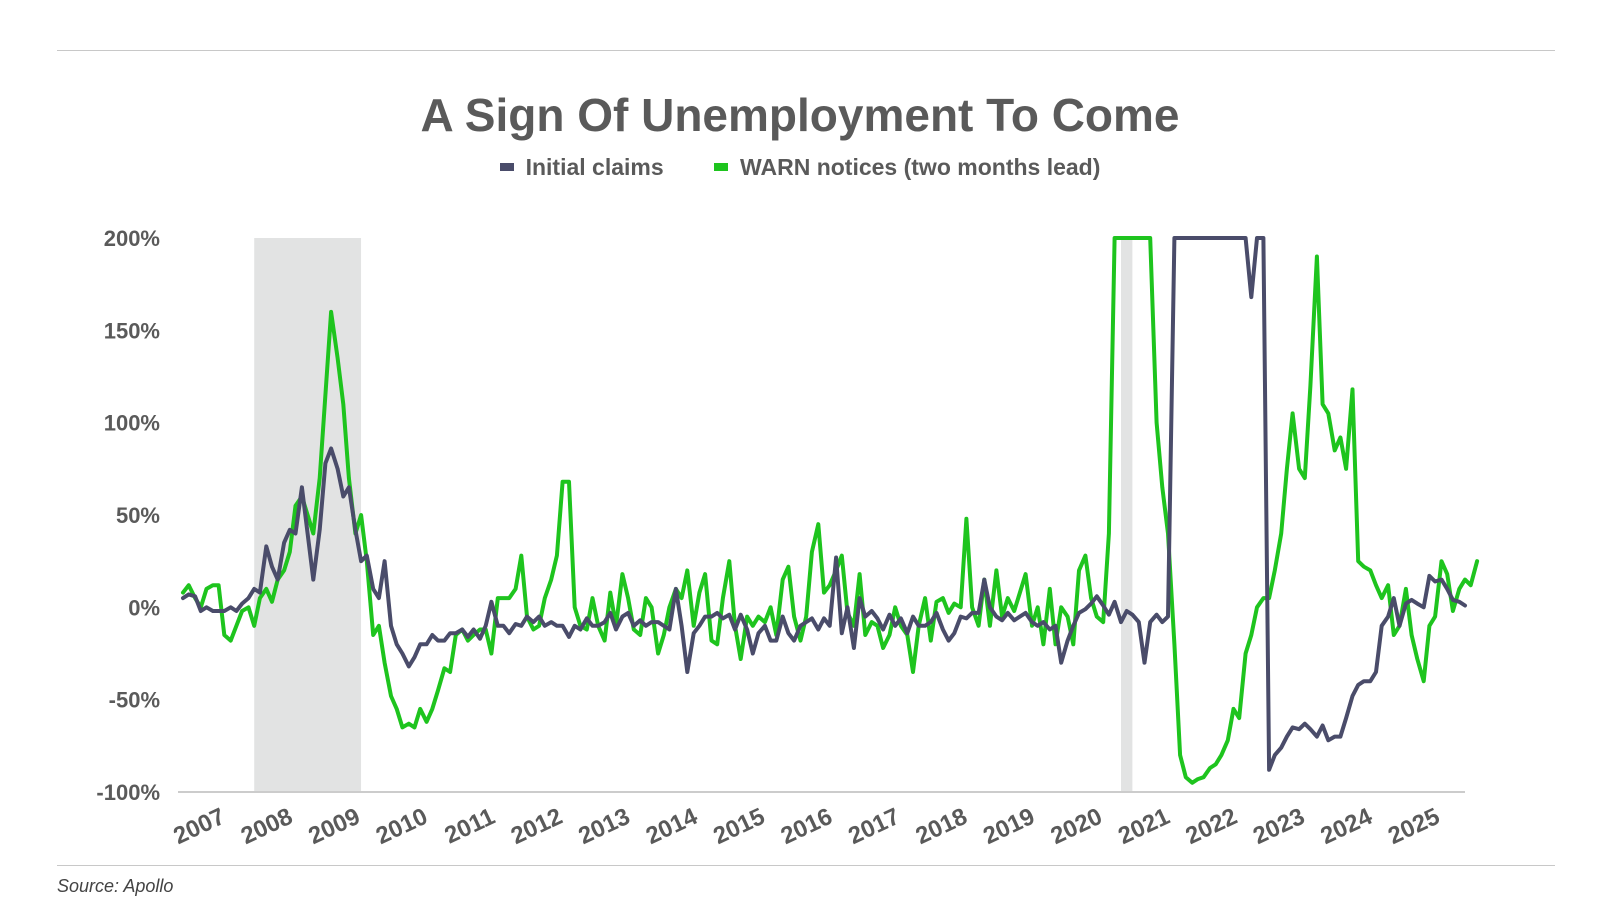 The width and height of the screenshot is (1600, 900). I want to click on legend-item-warn: WARN notices (two months lead), so click(907, 167).